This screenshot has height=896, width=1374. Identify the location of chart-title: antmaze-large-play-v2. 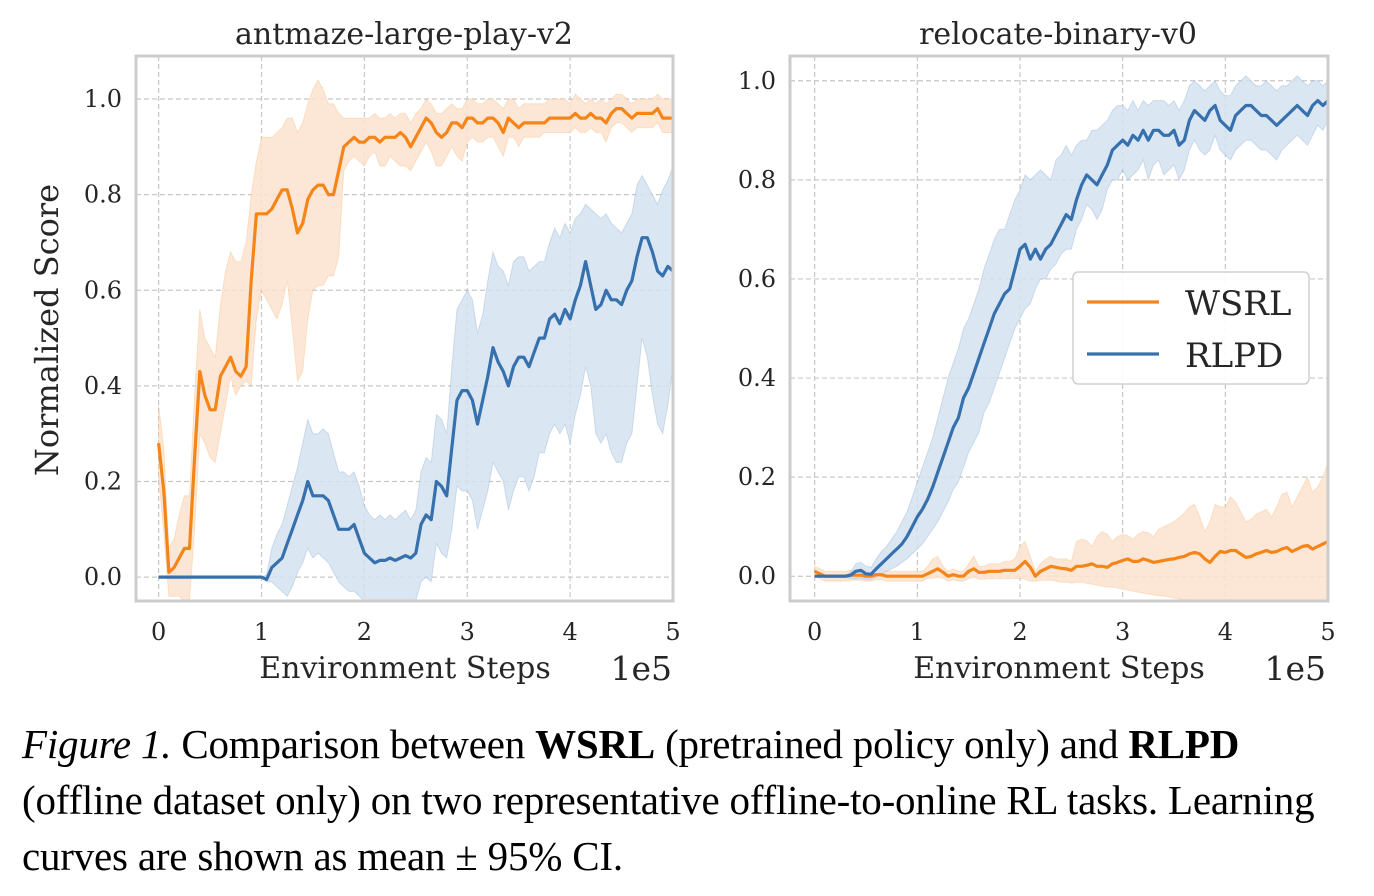
(404, 34).